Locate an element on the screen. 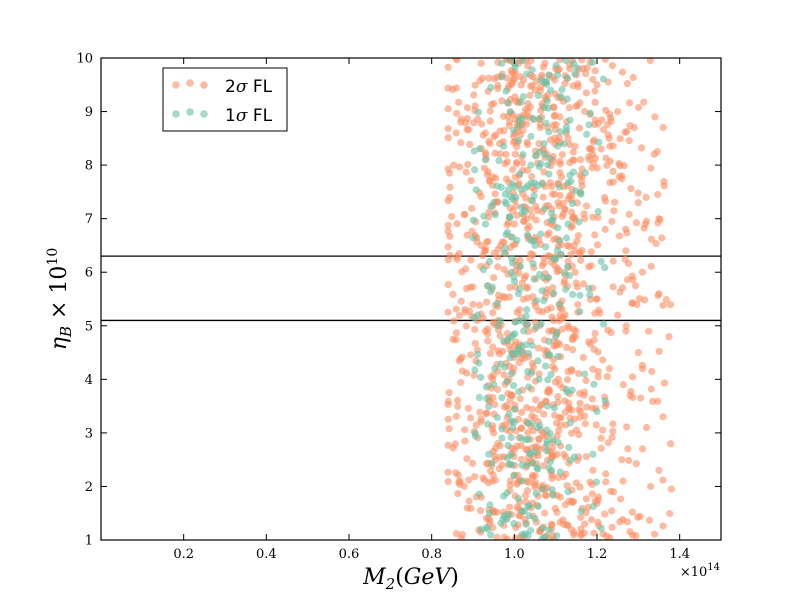  y-tick-label: 9 is located at coordinates (89, 112).